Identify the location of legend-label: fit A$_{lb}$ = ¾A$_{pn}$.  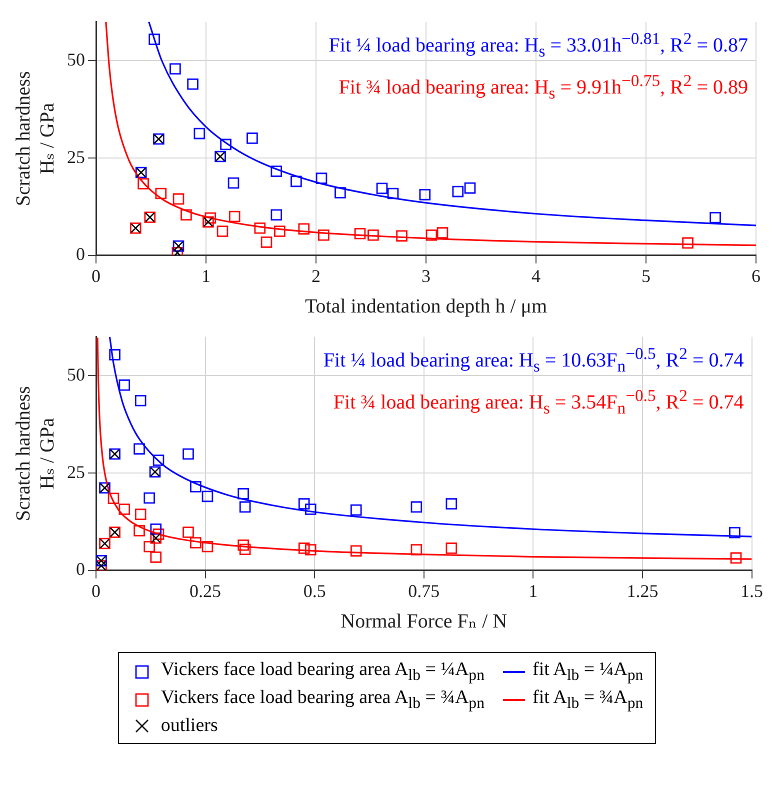
(588, 699).